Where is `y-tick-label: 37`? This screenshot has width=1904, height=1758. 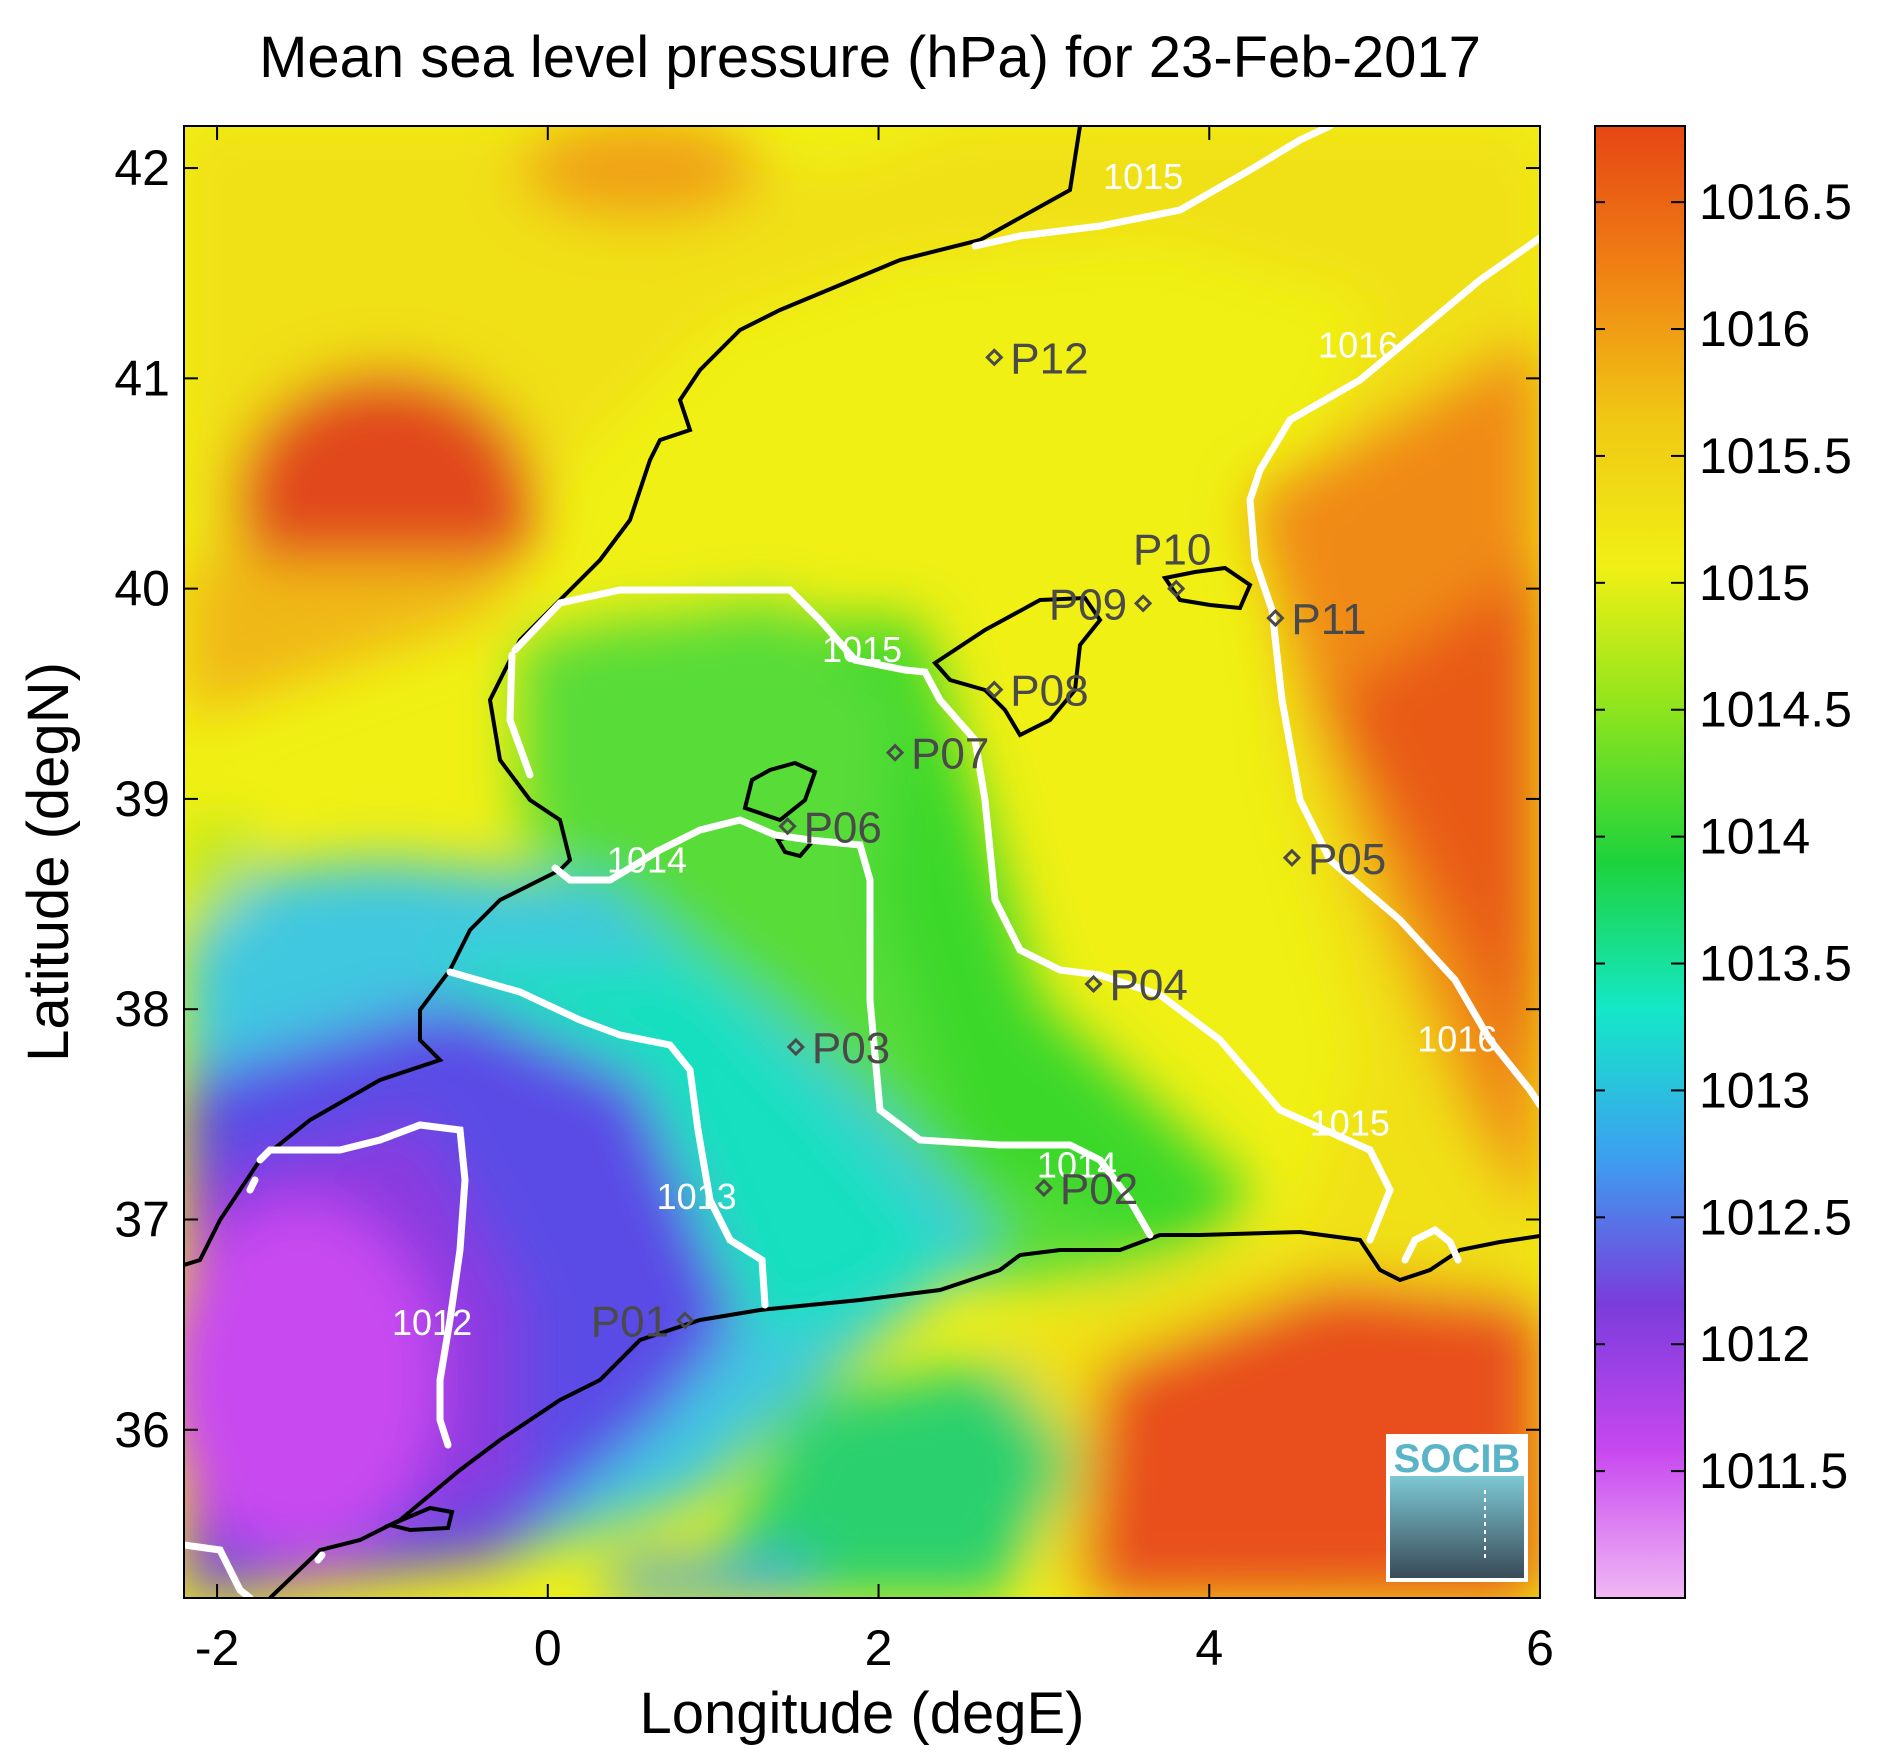 y-tick-label: 37 is located at coordinates (142, 1219).